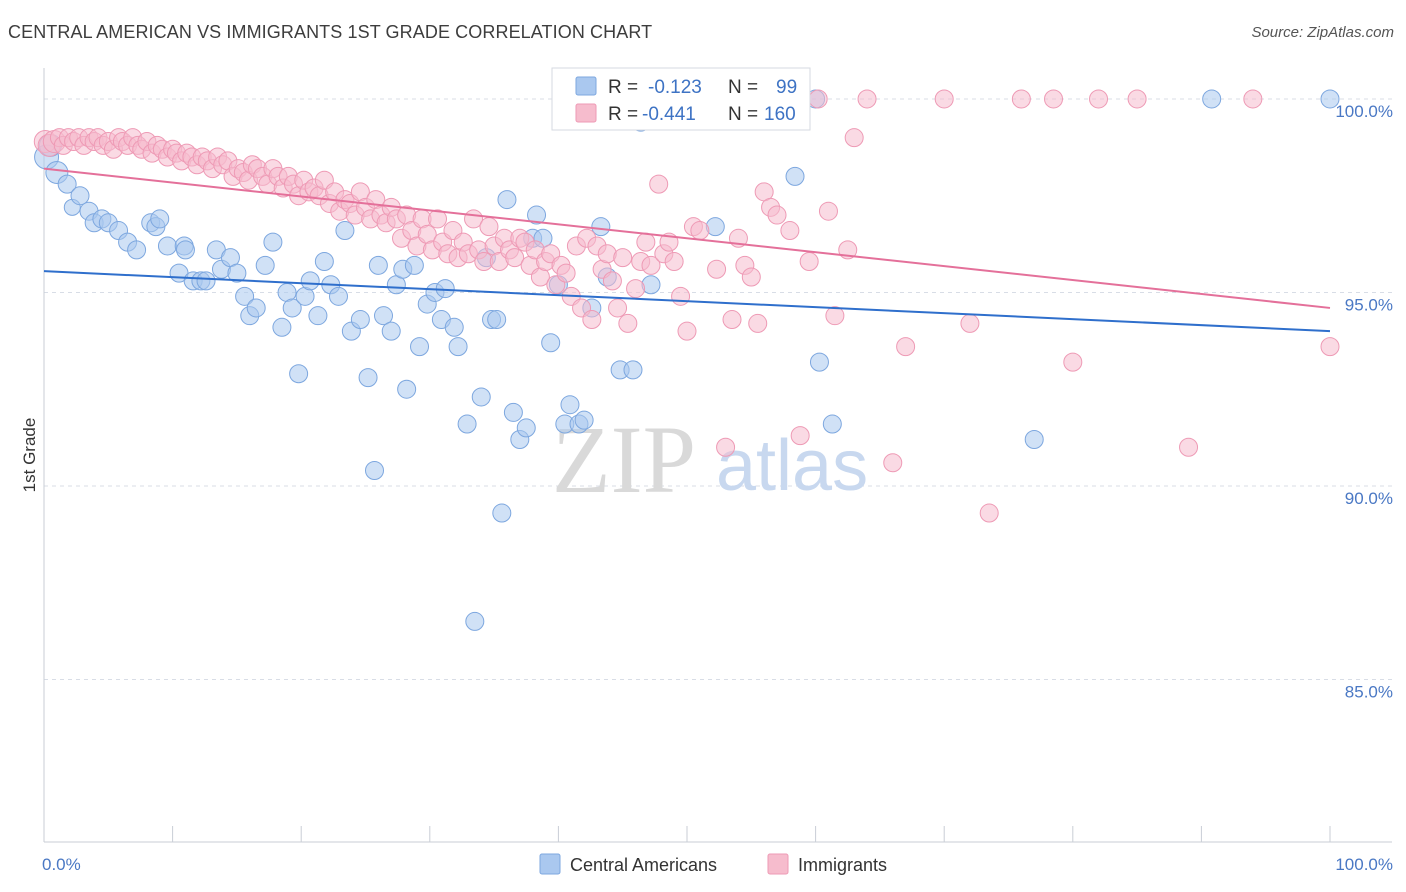 The height and width of the screenshot is (892, 1406). I want to click on watermark: ZIP atlas, so click(710, 459).